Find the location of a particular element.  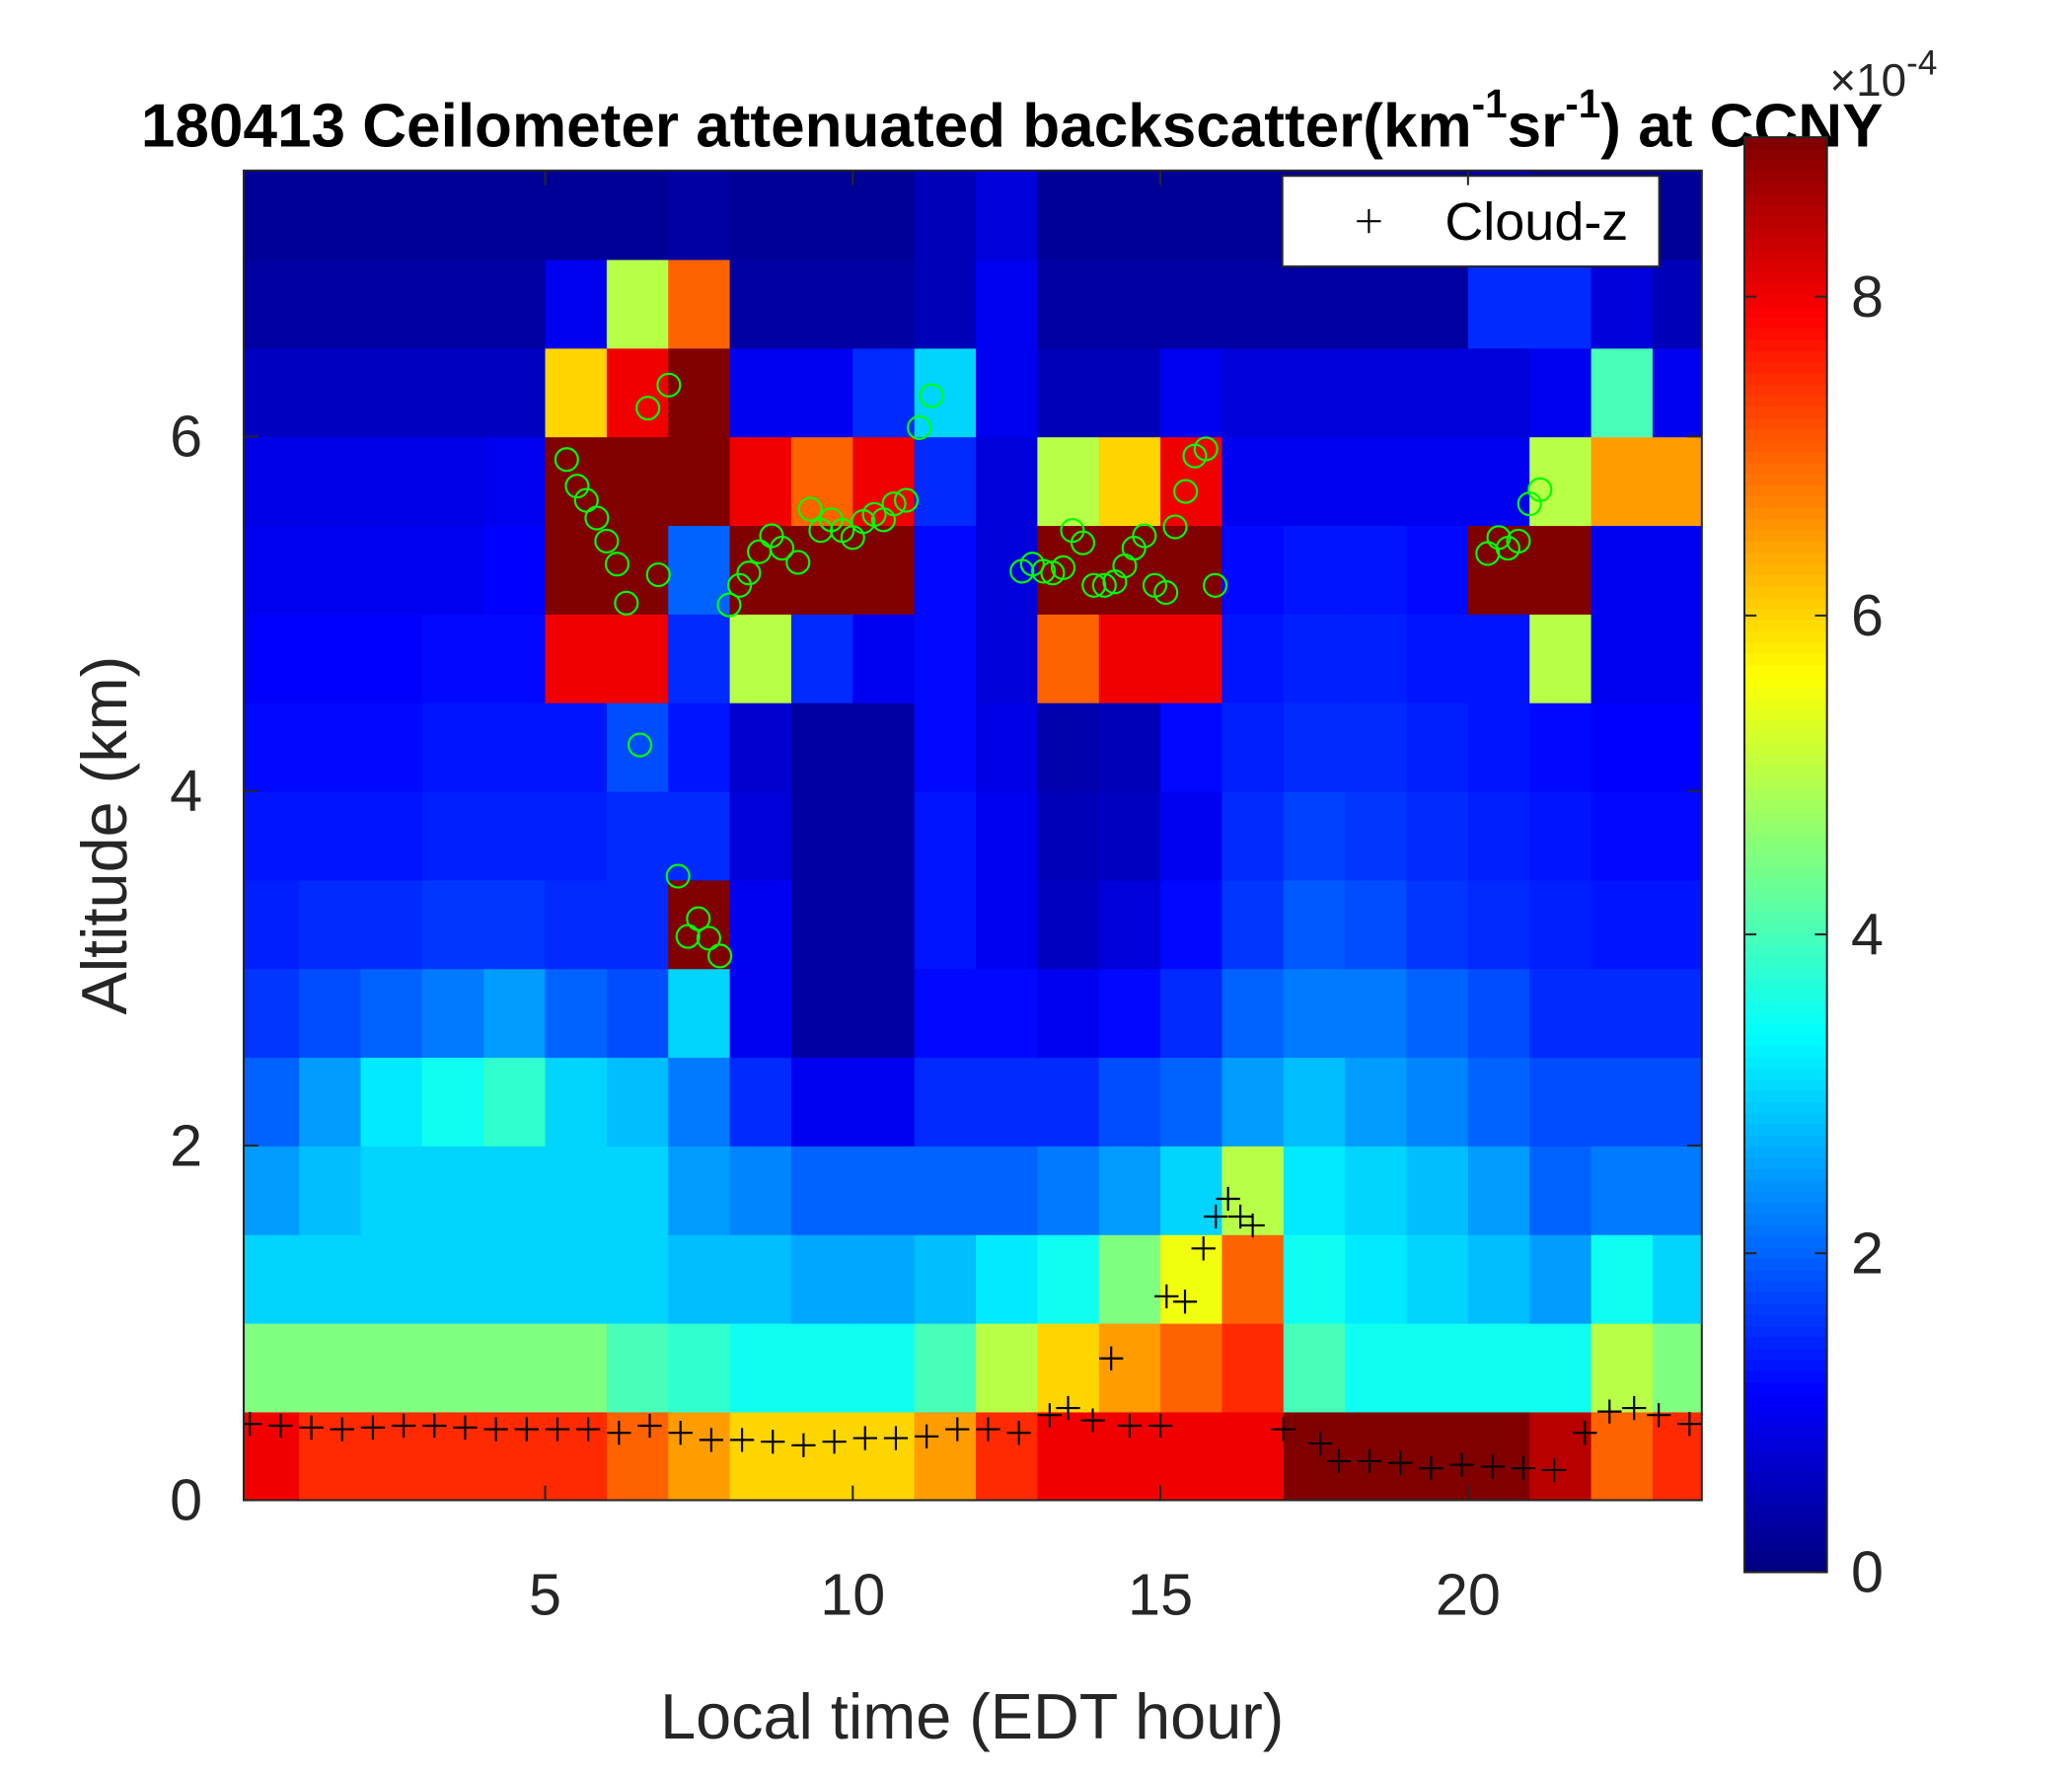

colorbar-tick-label: 8 is located at coordinates (1868, 296).